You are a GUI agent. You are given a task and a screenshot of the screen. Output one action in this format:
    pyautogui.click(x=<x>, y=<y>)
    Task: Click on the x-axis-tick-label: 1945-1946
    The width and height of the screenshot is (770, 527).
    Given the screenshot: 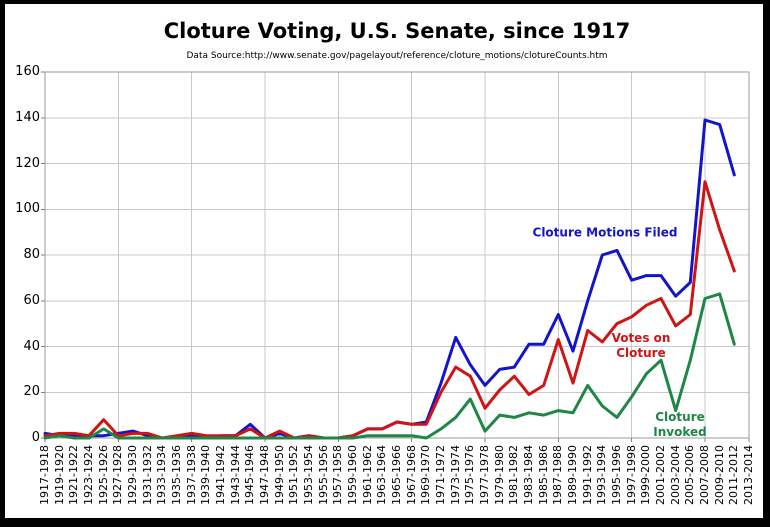 What is the action you would take?
    pyautogui.click(x=250, y=475)
    